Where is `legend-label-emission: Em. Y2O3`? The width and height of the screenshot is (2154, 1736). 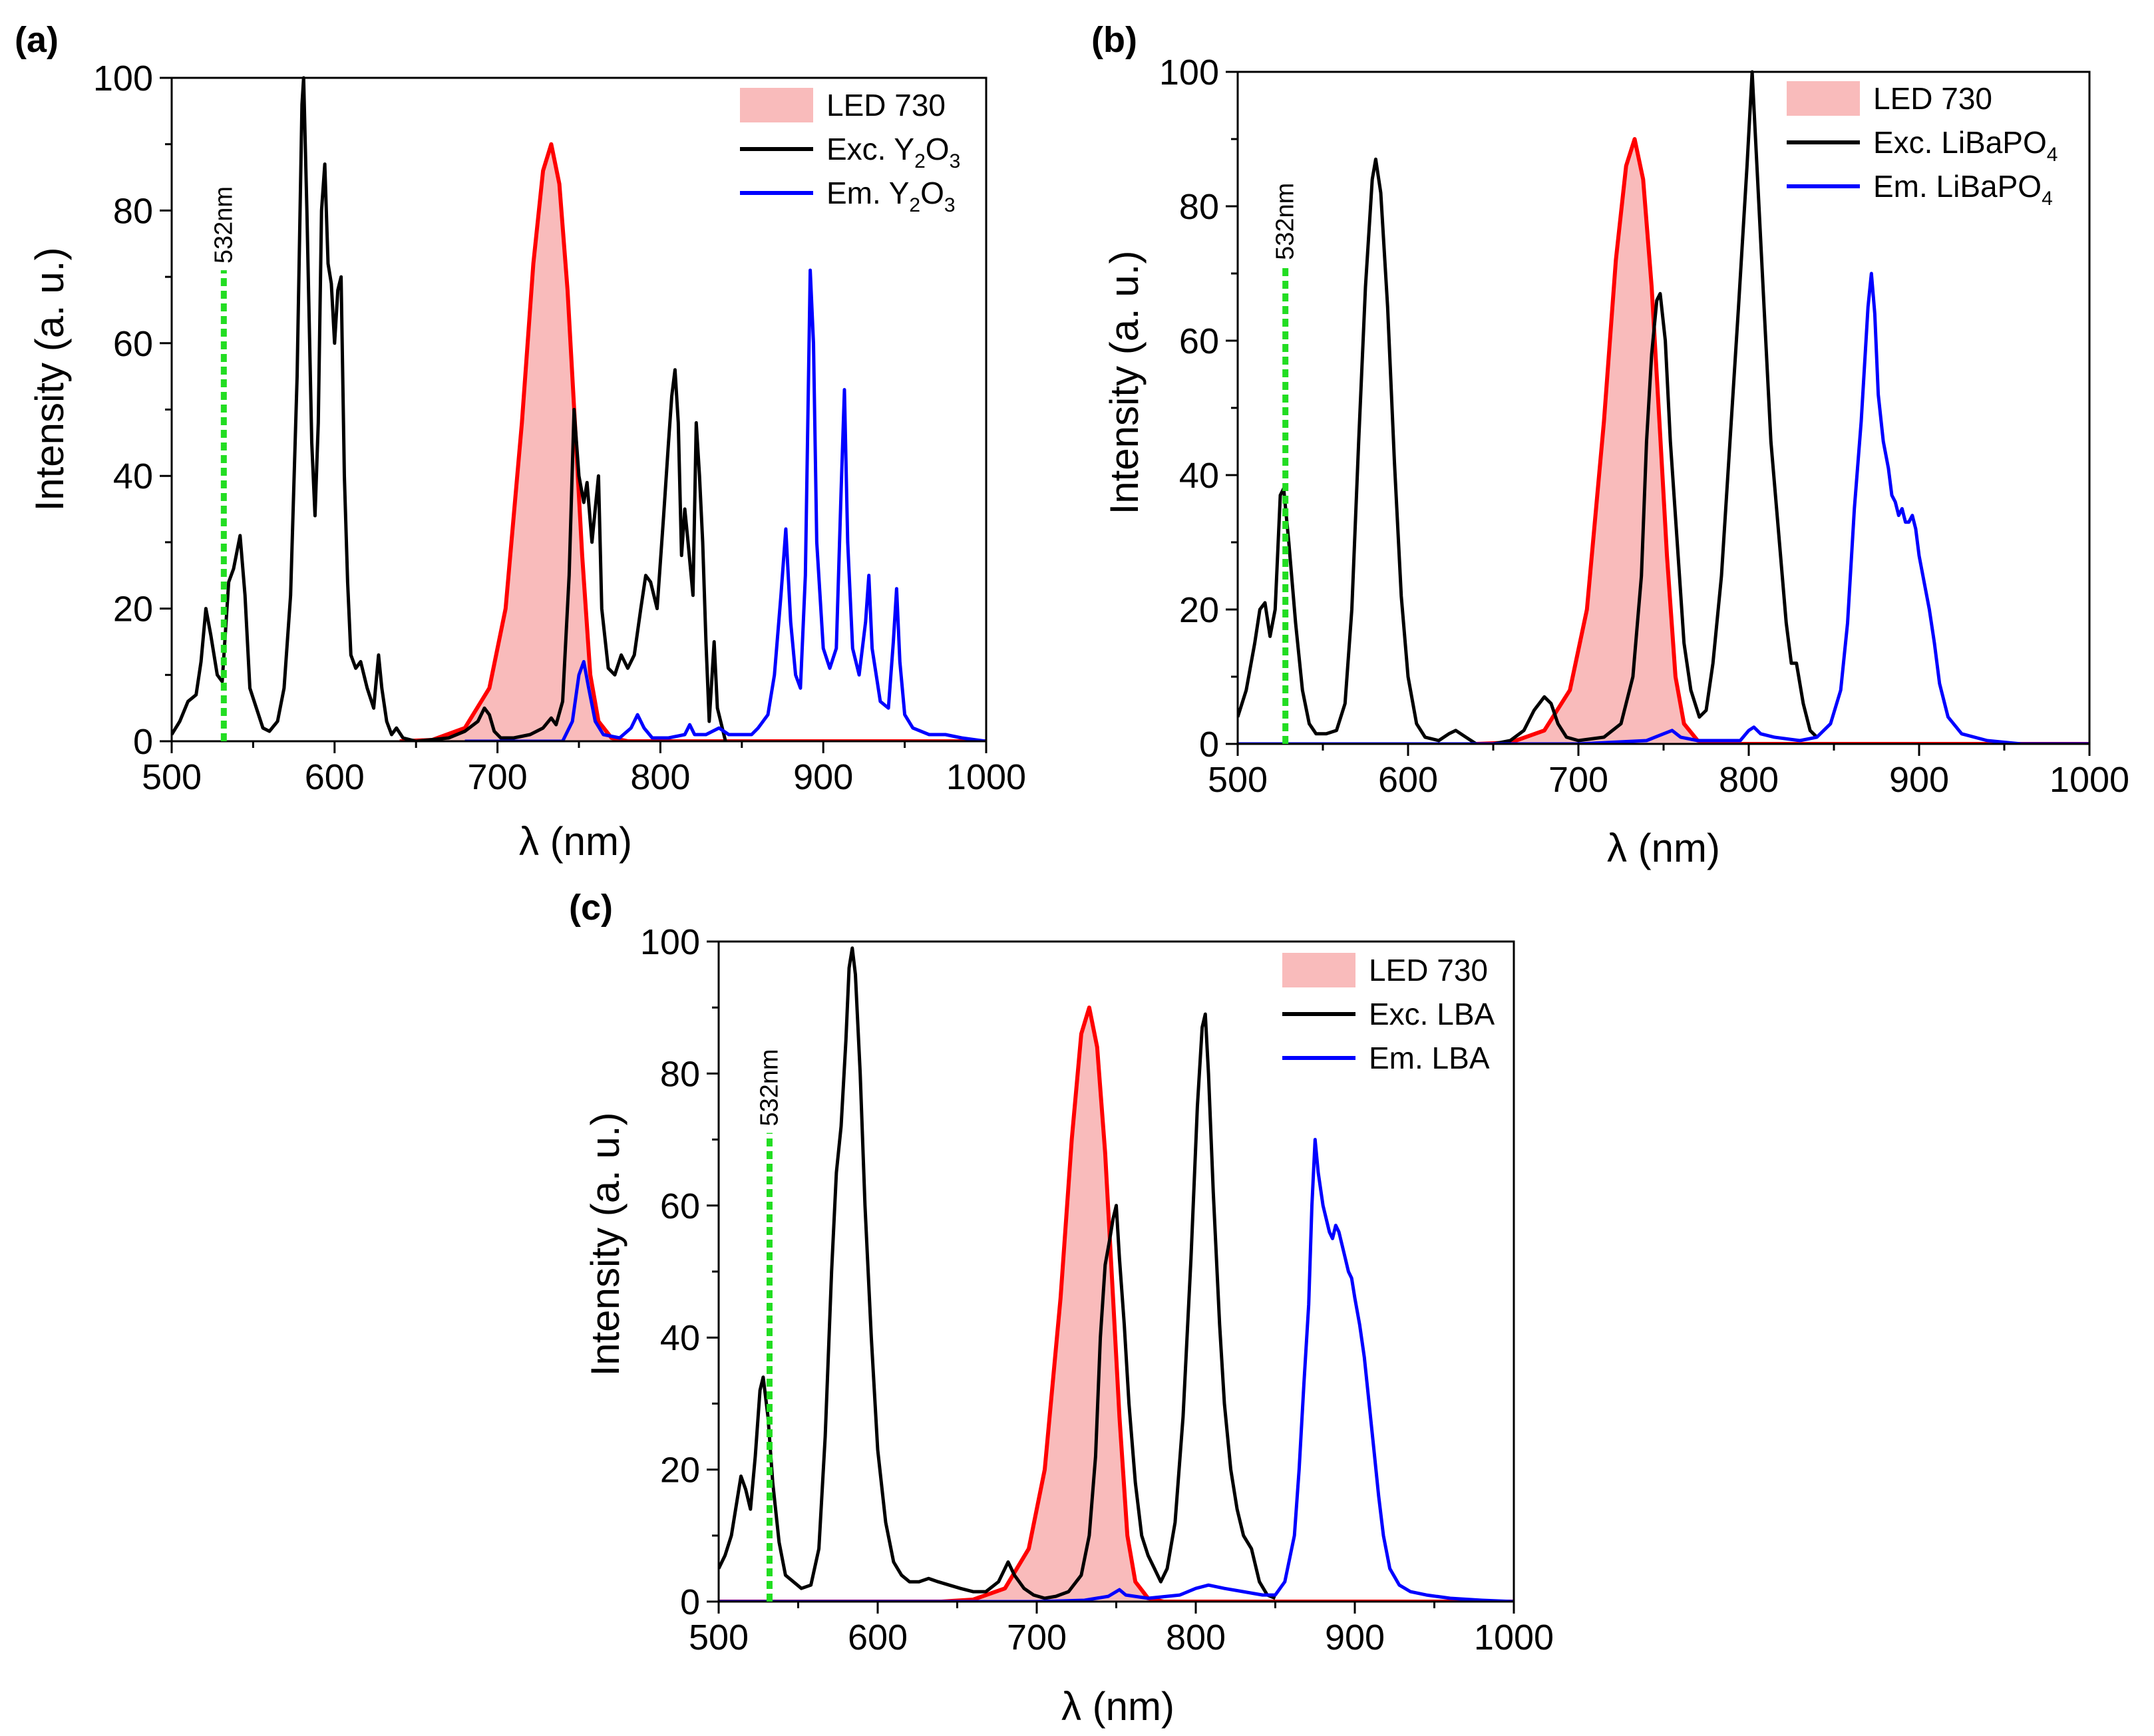
legend-label-emission: Em. Y2O3 is located at coordinates (891, 196).